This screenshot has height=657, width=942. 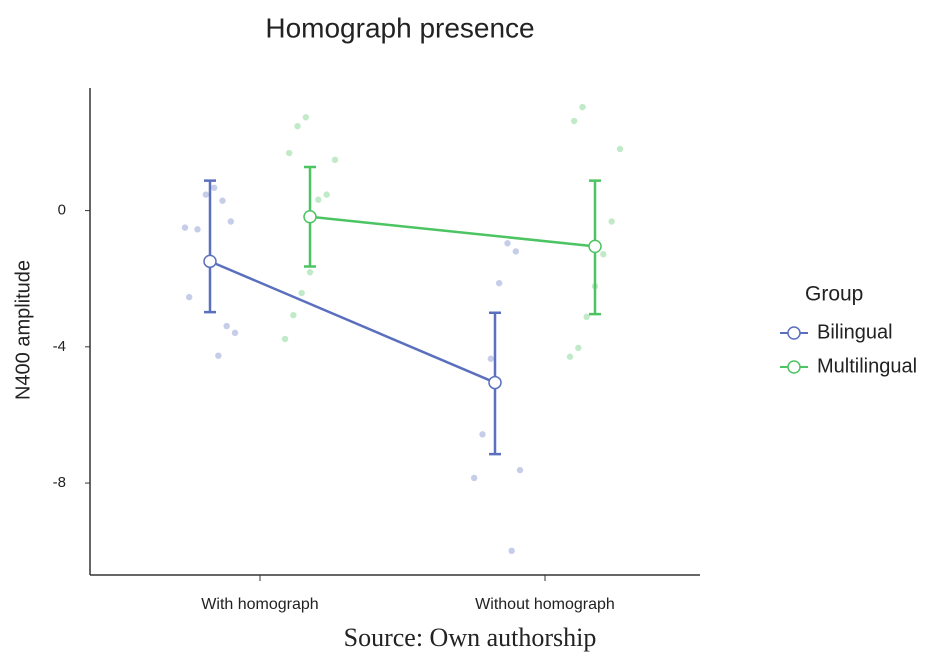 I want to click on caption: Source: Own authorship, so click(x=470, y=637).